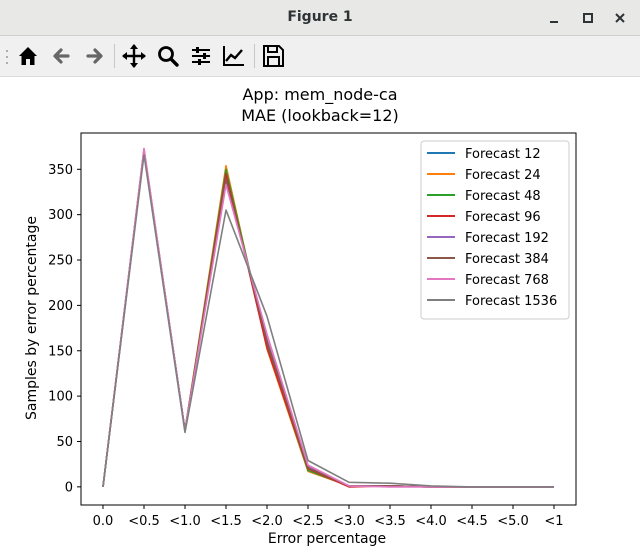  What do you see at coordinates (503, 217) in the screenshot?
I see `legend-label: Forecast 96` at bounding box center [503, 217].